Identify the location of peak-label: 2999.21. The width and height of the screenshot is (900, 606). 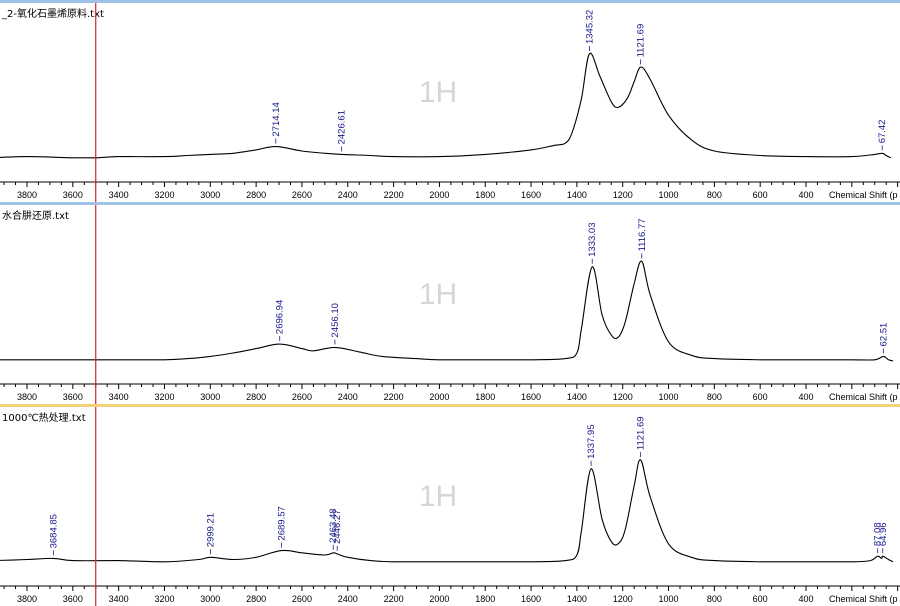
(210, 530).